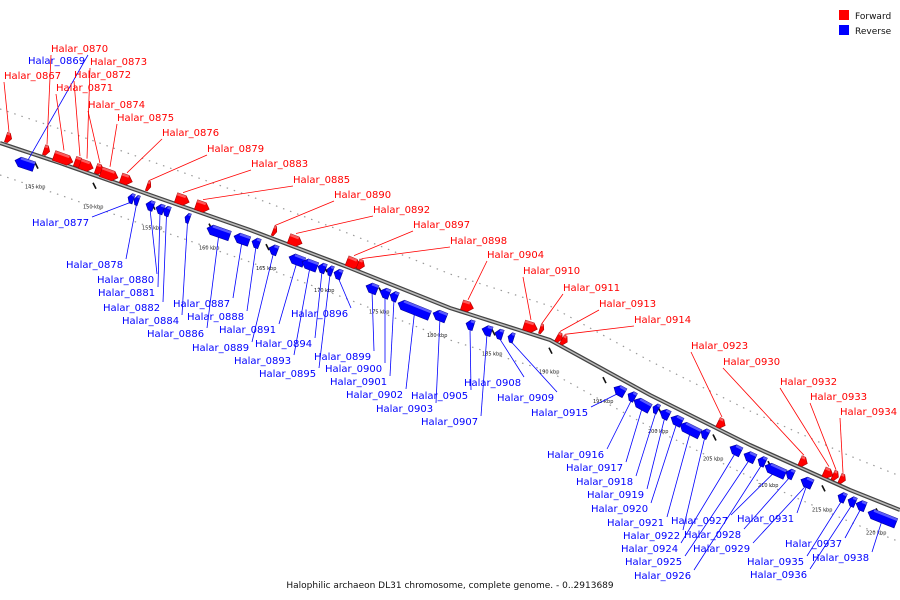 This screenshot has height=600, width=900. What do you see at coordinates (175, 334) in the screenshot?
I see `gene-label: Halar_0886` at bounding box center [175, 334].